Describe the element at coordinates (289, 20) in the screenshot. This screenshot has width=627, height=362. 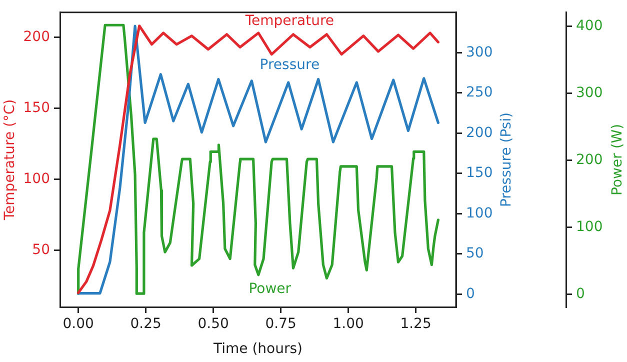
I see `series-label: Temperature` at that location.